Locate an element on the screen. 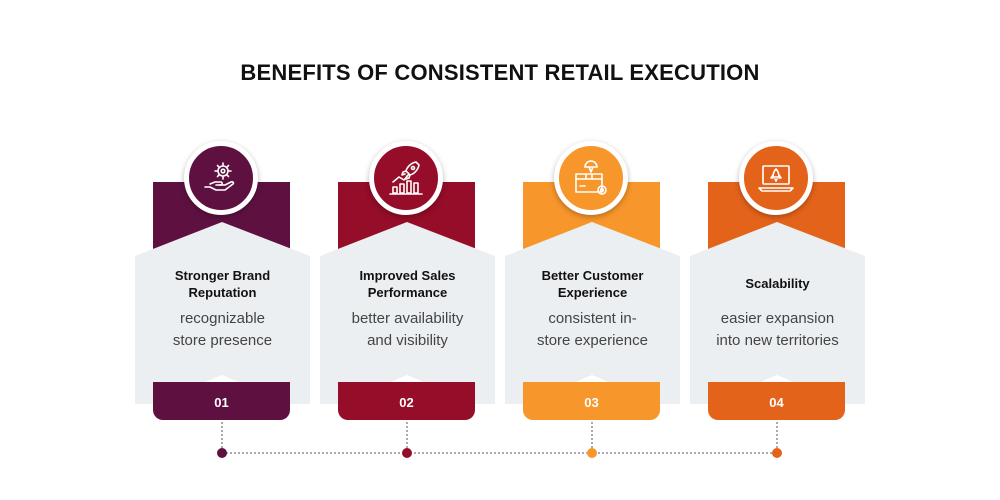 The image size is (1000, 500). card-description-line2: into new territories is located at coordinates (777, 340).